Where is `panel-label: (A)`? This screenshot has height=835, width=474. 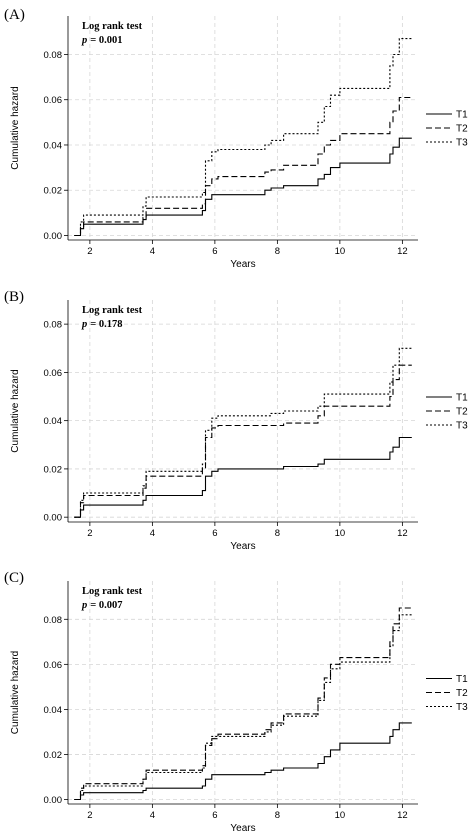
panel-label: (A) is located at coordinates (14, 15).